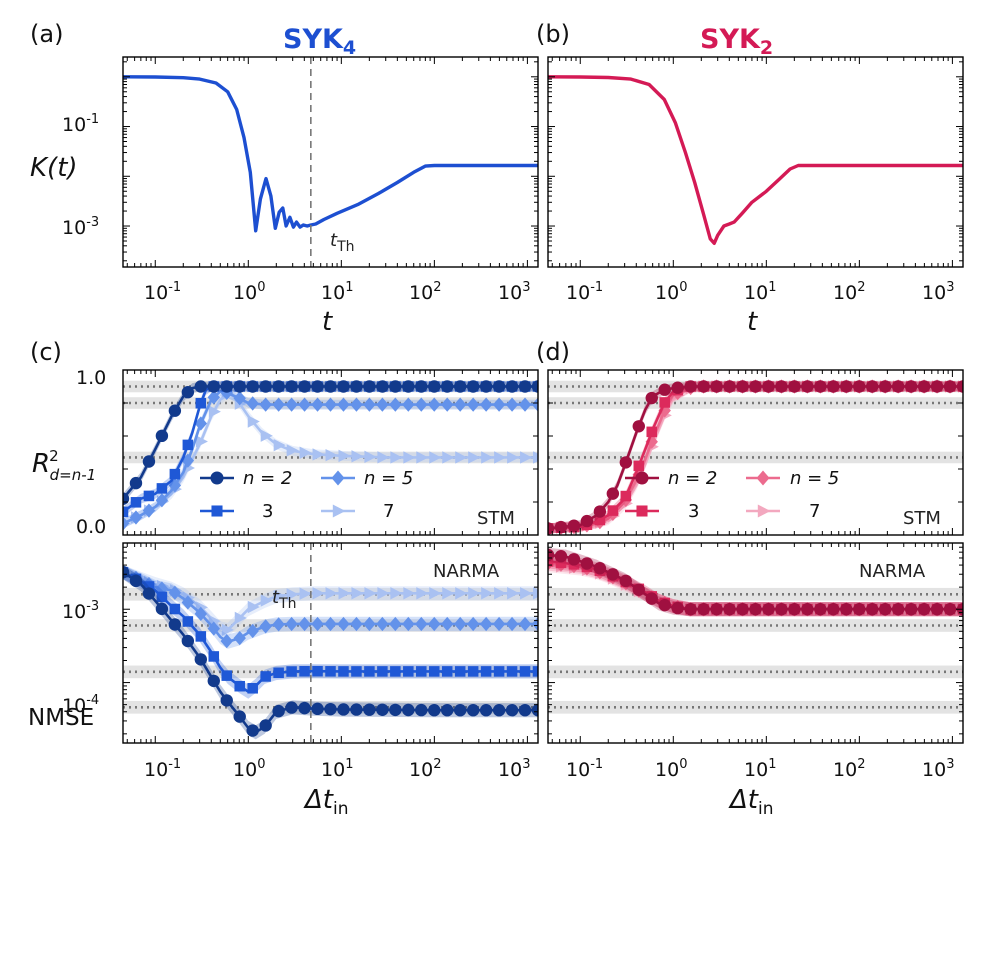 This screenshot has width=997, height=977. What do you see at coordinates (814, 511) in the screenshot?
I see `legend-d-n7: 7` at bounding box center [814, 511].